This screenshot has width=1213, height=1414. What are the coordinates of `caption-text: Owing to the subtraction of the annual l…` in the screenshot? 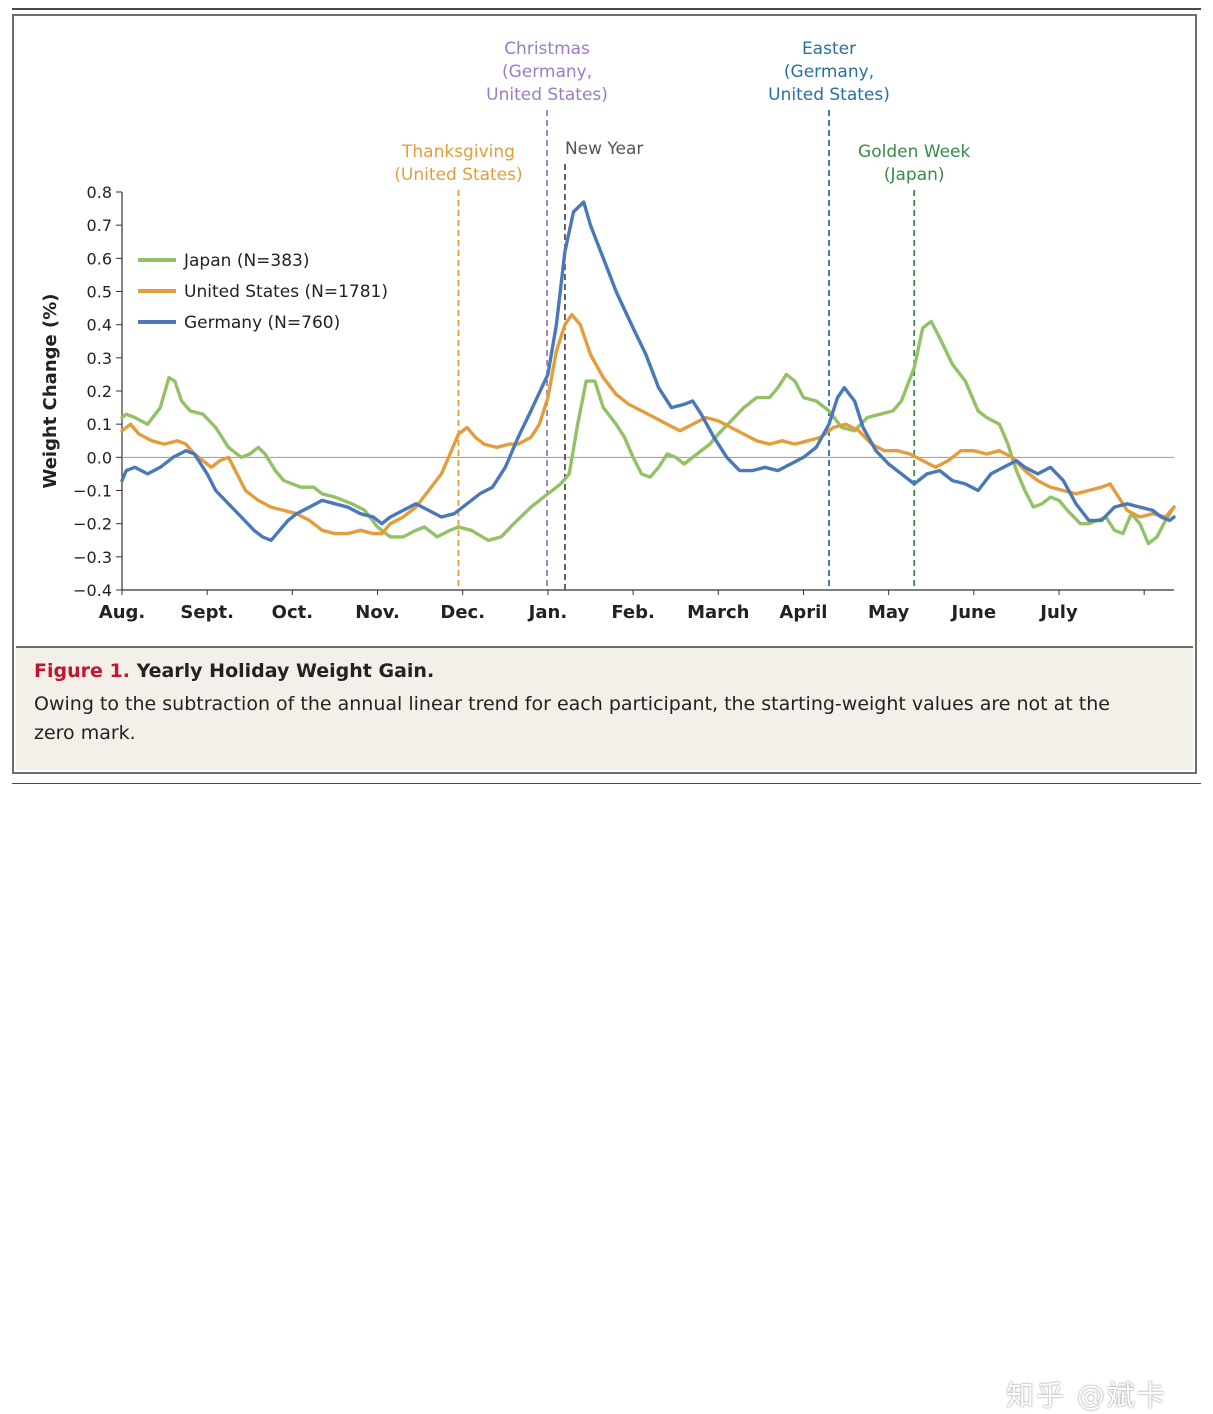 It's located at (572, 718).